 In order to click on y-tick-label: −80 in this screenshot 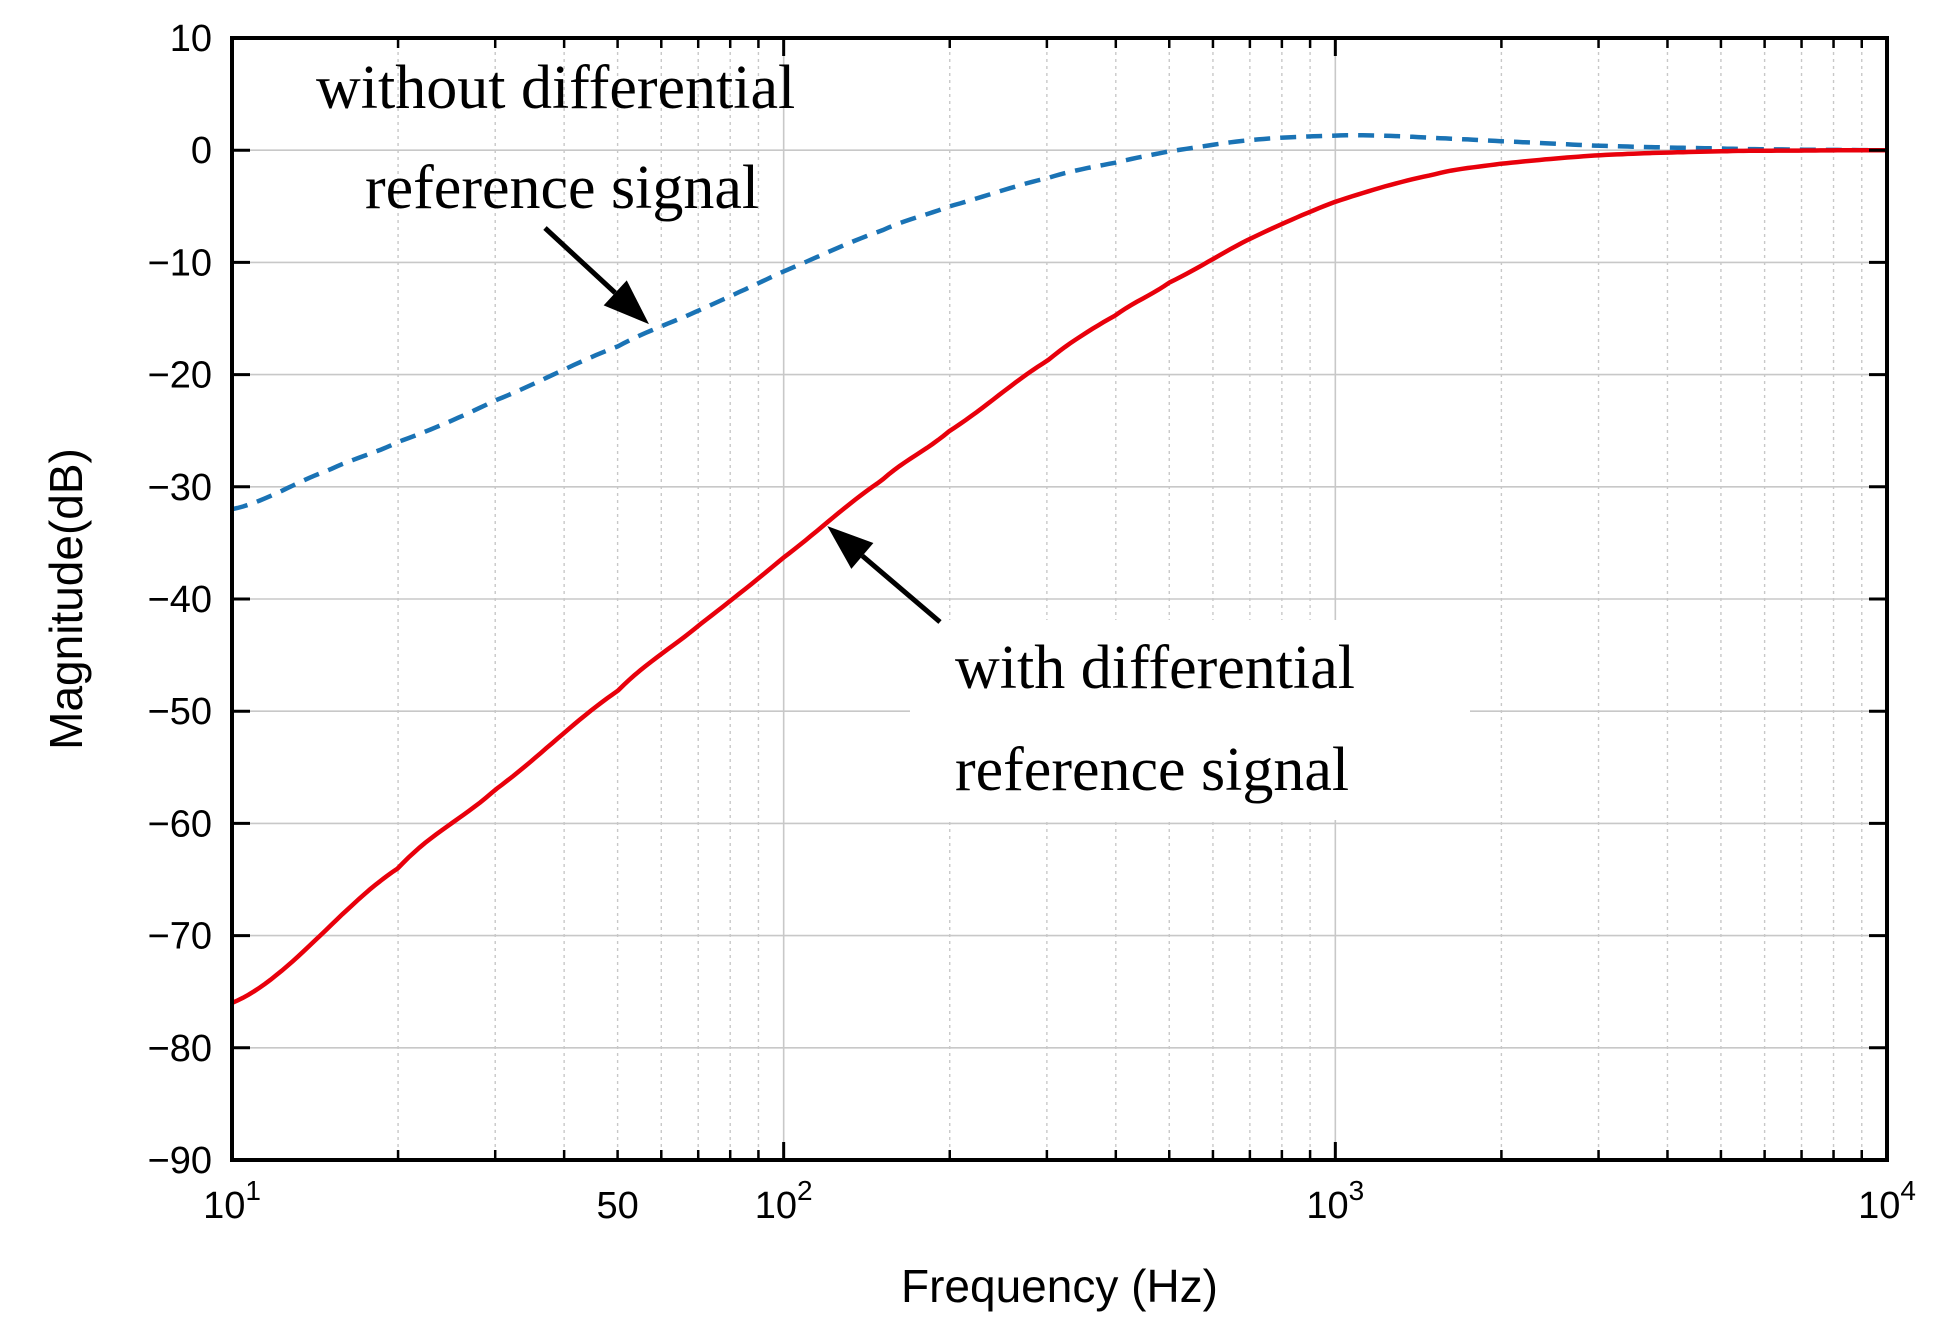, I will do `click(180, 1049)`.